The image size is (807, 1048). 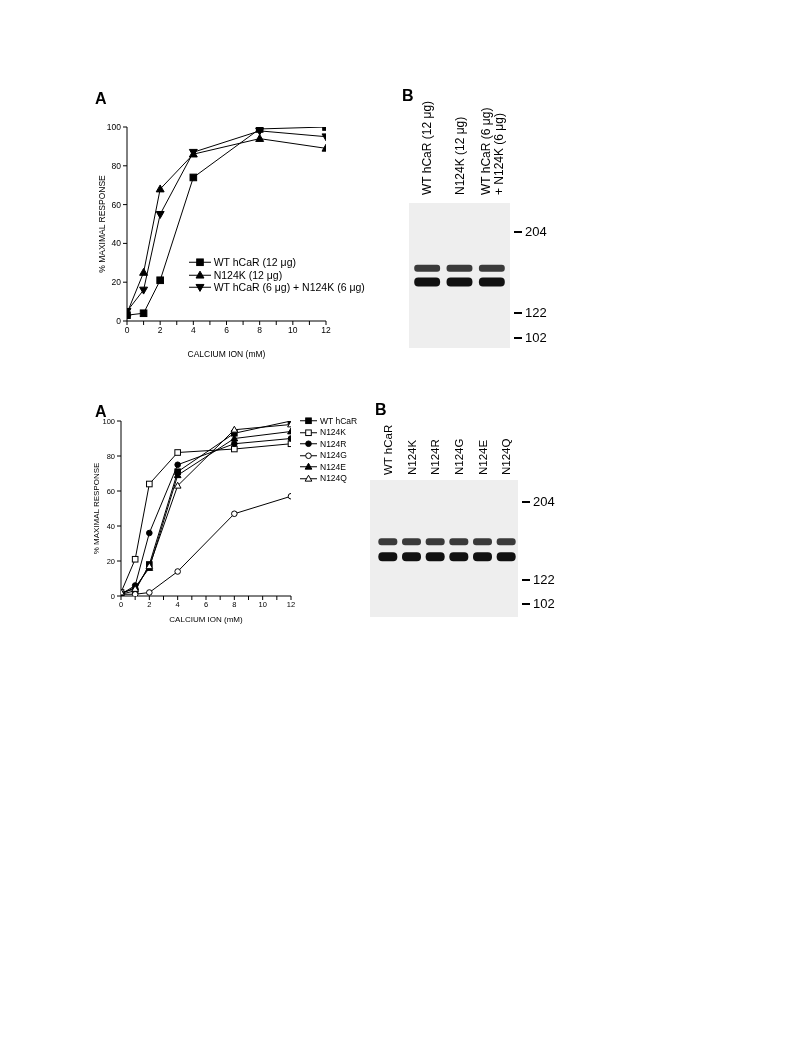 What do you see at coordinates (427, 147) in the screenshot?
I see `category-label: WT hCaR (12 μg)` at bounding box center [427, 147].